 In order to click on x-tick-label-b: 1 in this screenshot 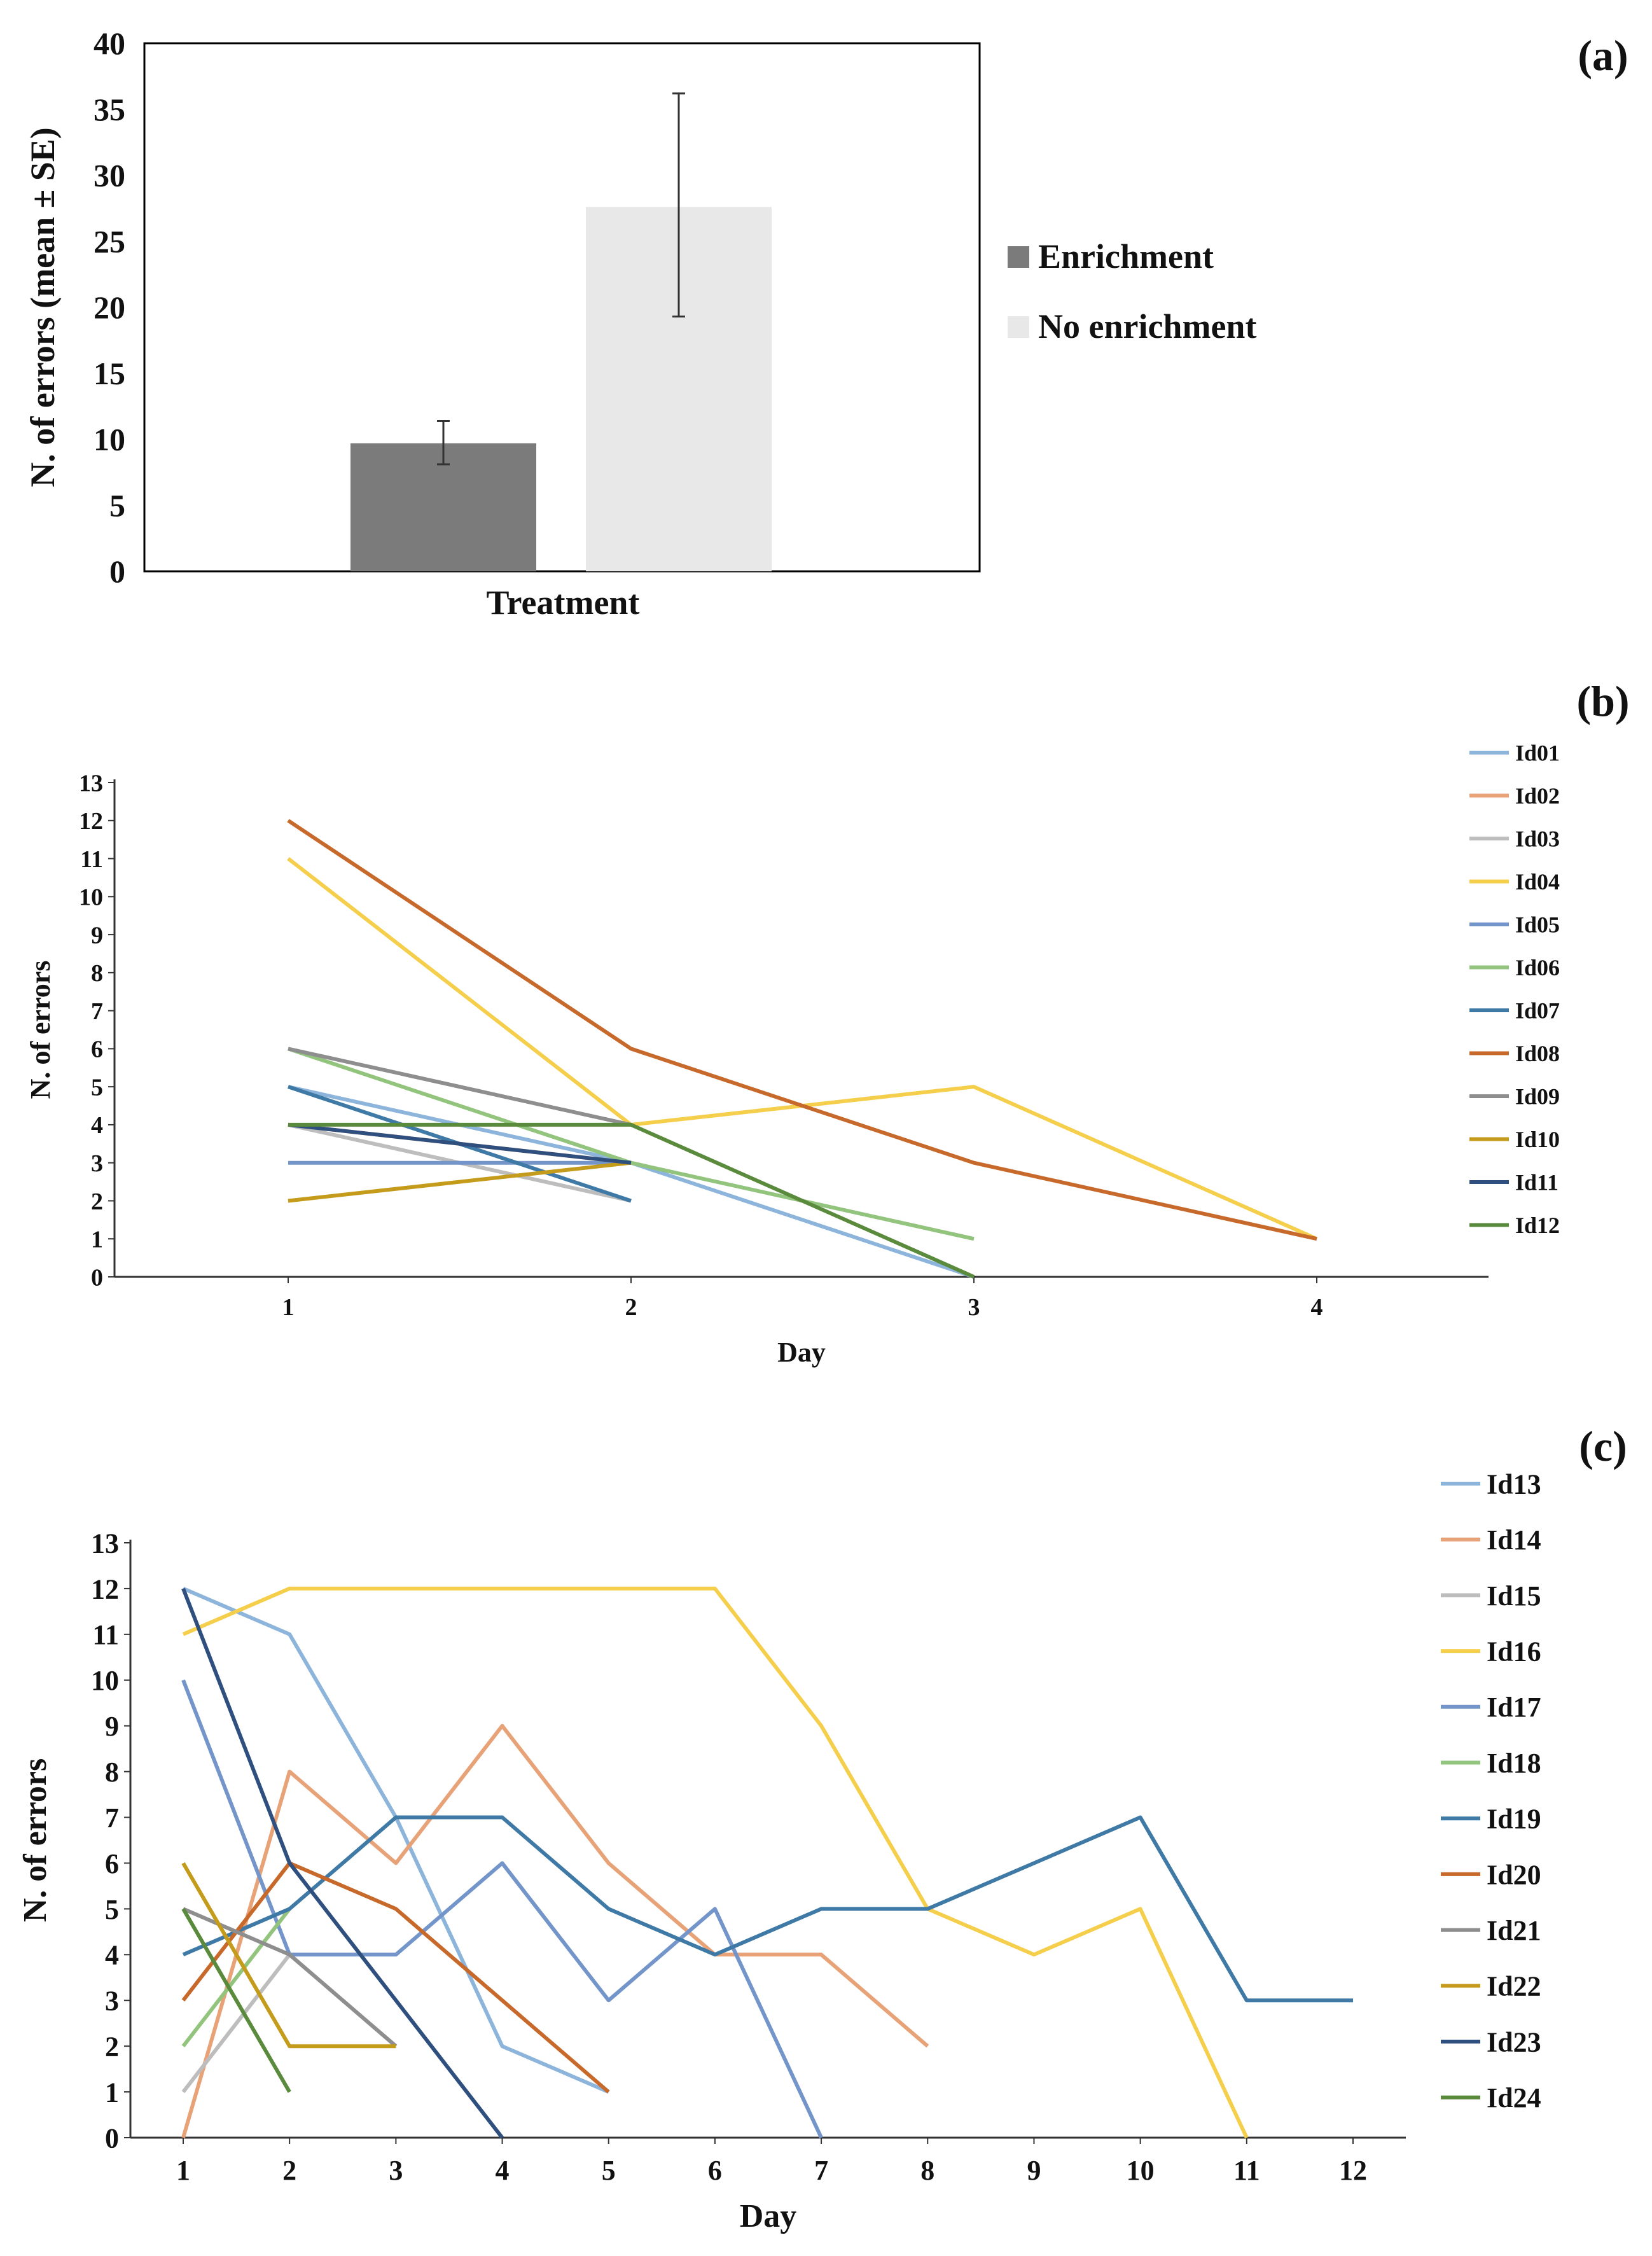, I will do `click(288, 1307)`.